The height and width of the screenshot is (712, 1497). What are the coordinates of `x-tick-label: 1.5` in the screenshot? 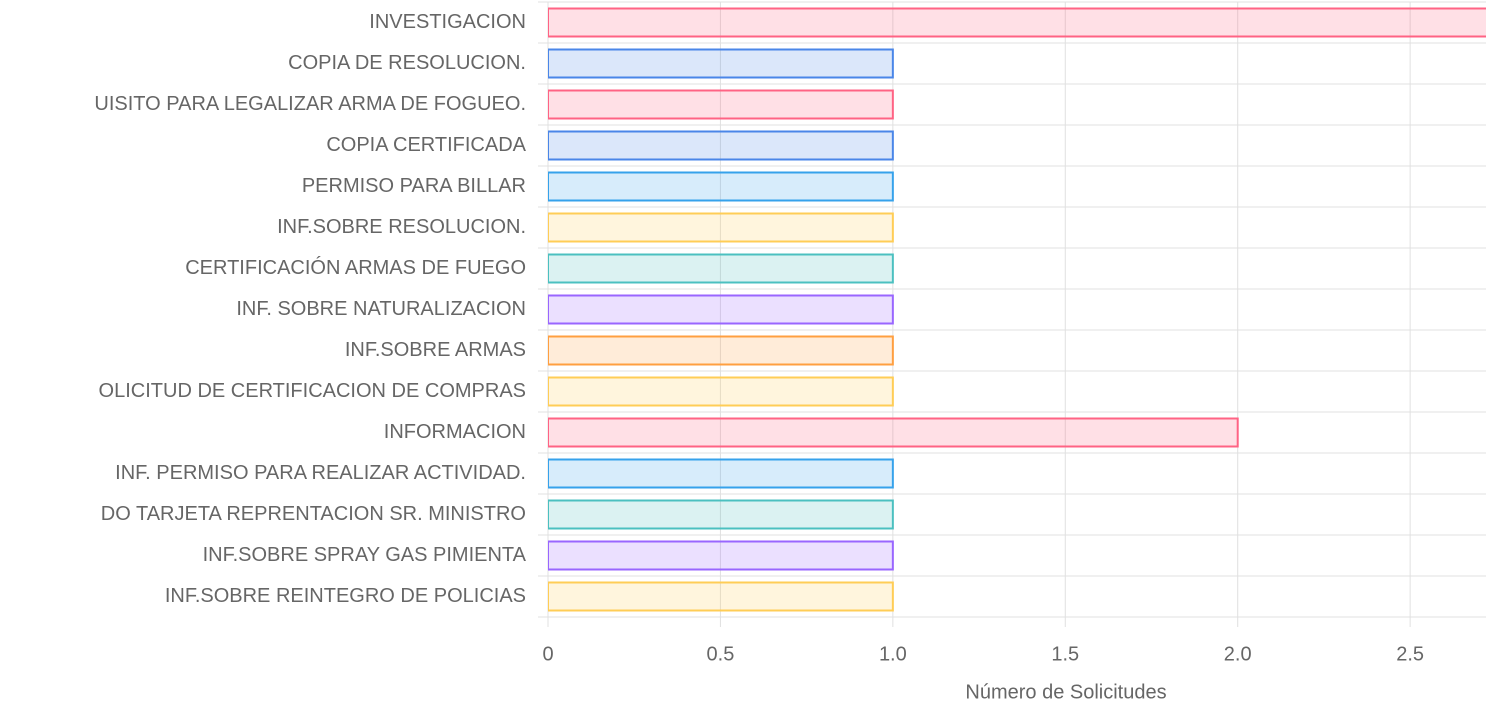 It's located at (1065, 654).